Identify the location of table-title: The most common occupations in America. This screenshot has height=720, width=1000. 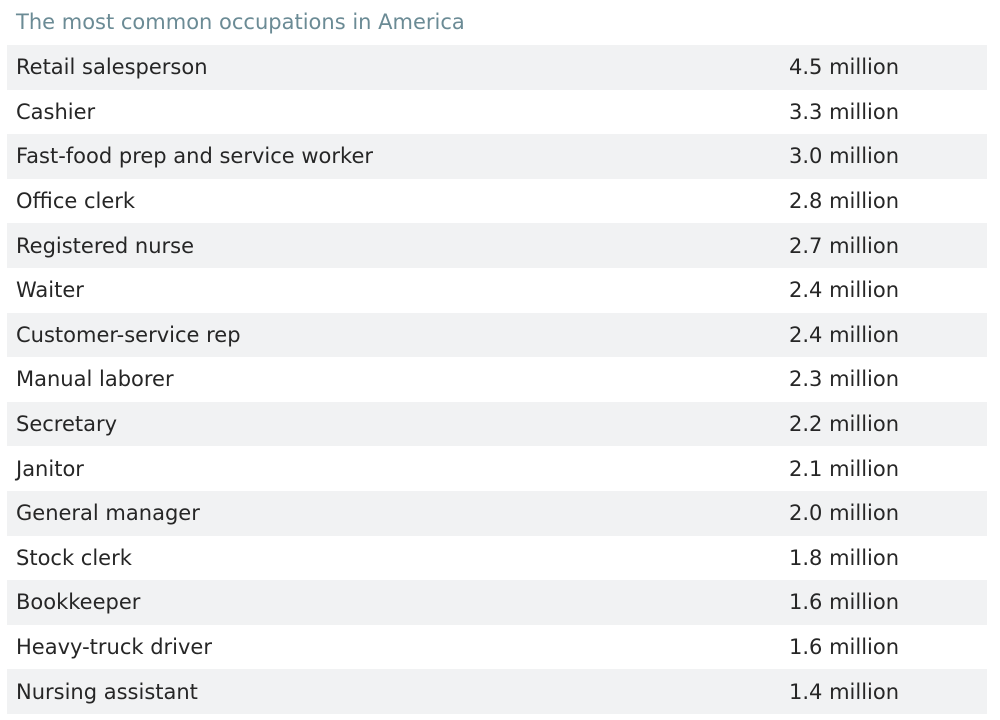
(240, 22).